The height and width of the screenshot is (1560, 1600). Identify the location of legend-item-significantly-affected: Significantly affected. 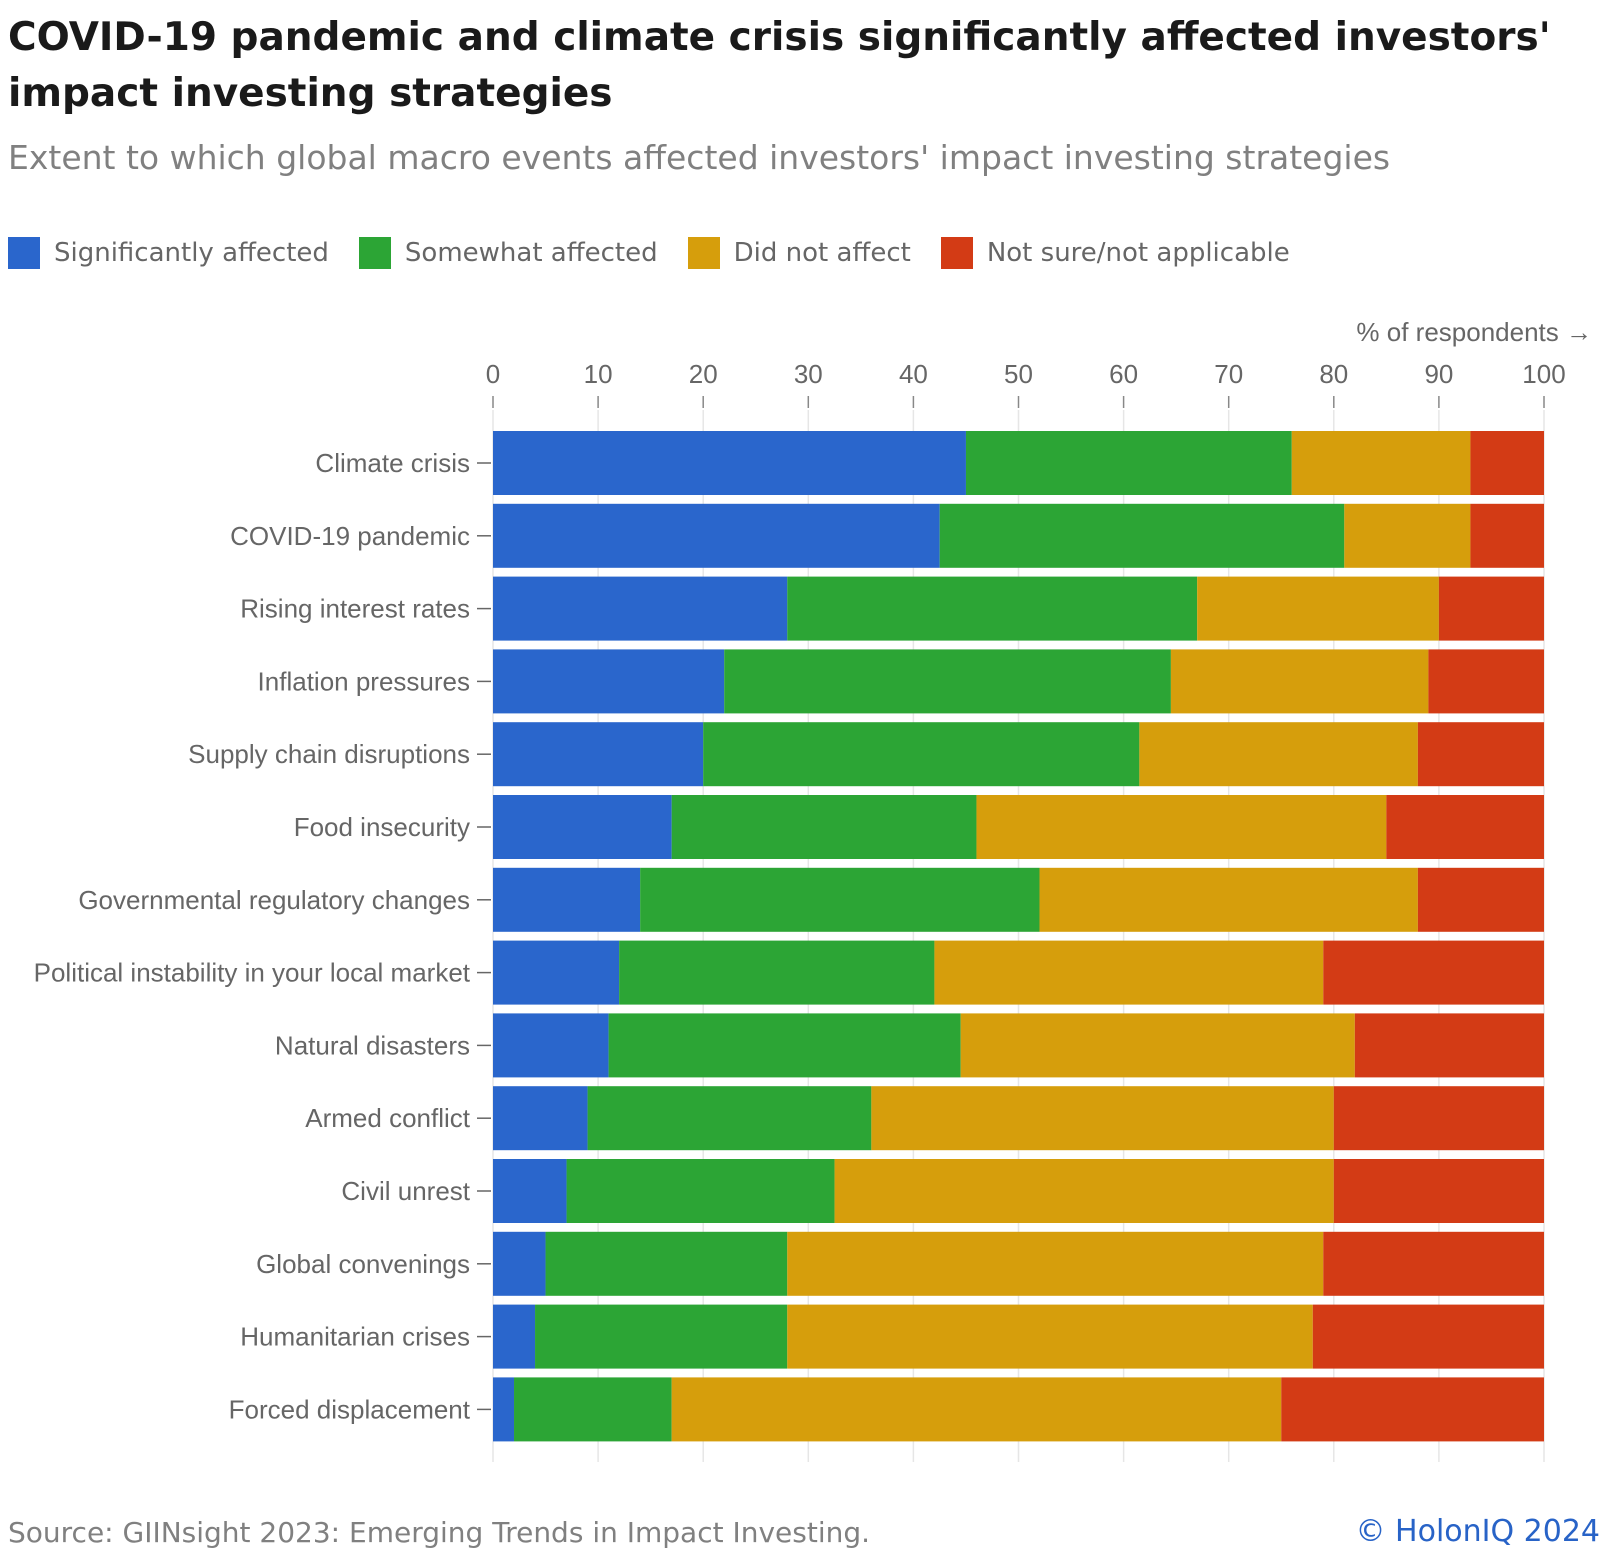
(168, 253).